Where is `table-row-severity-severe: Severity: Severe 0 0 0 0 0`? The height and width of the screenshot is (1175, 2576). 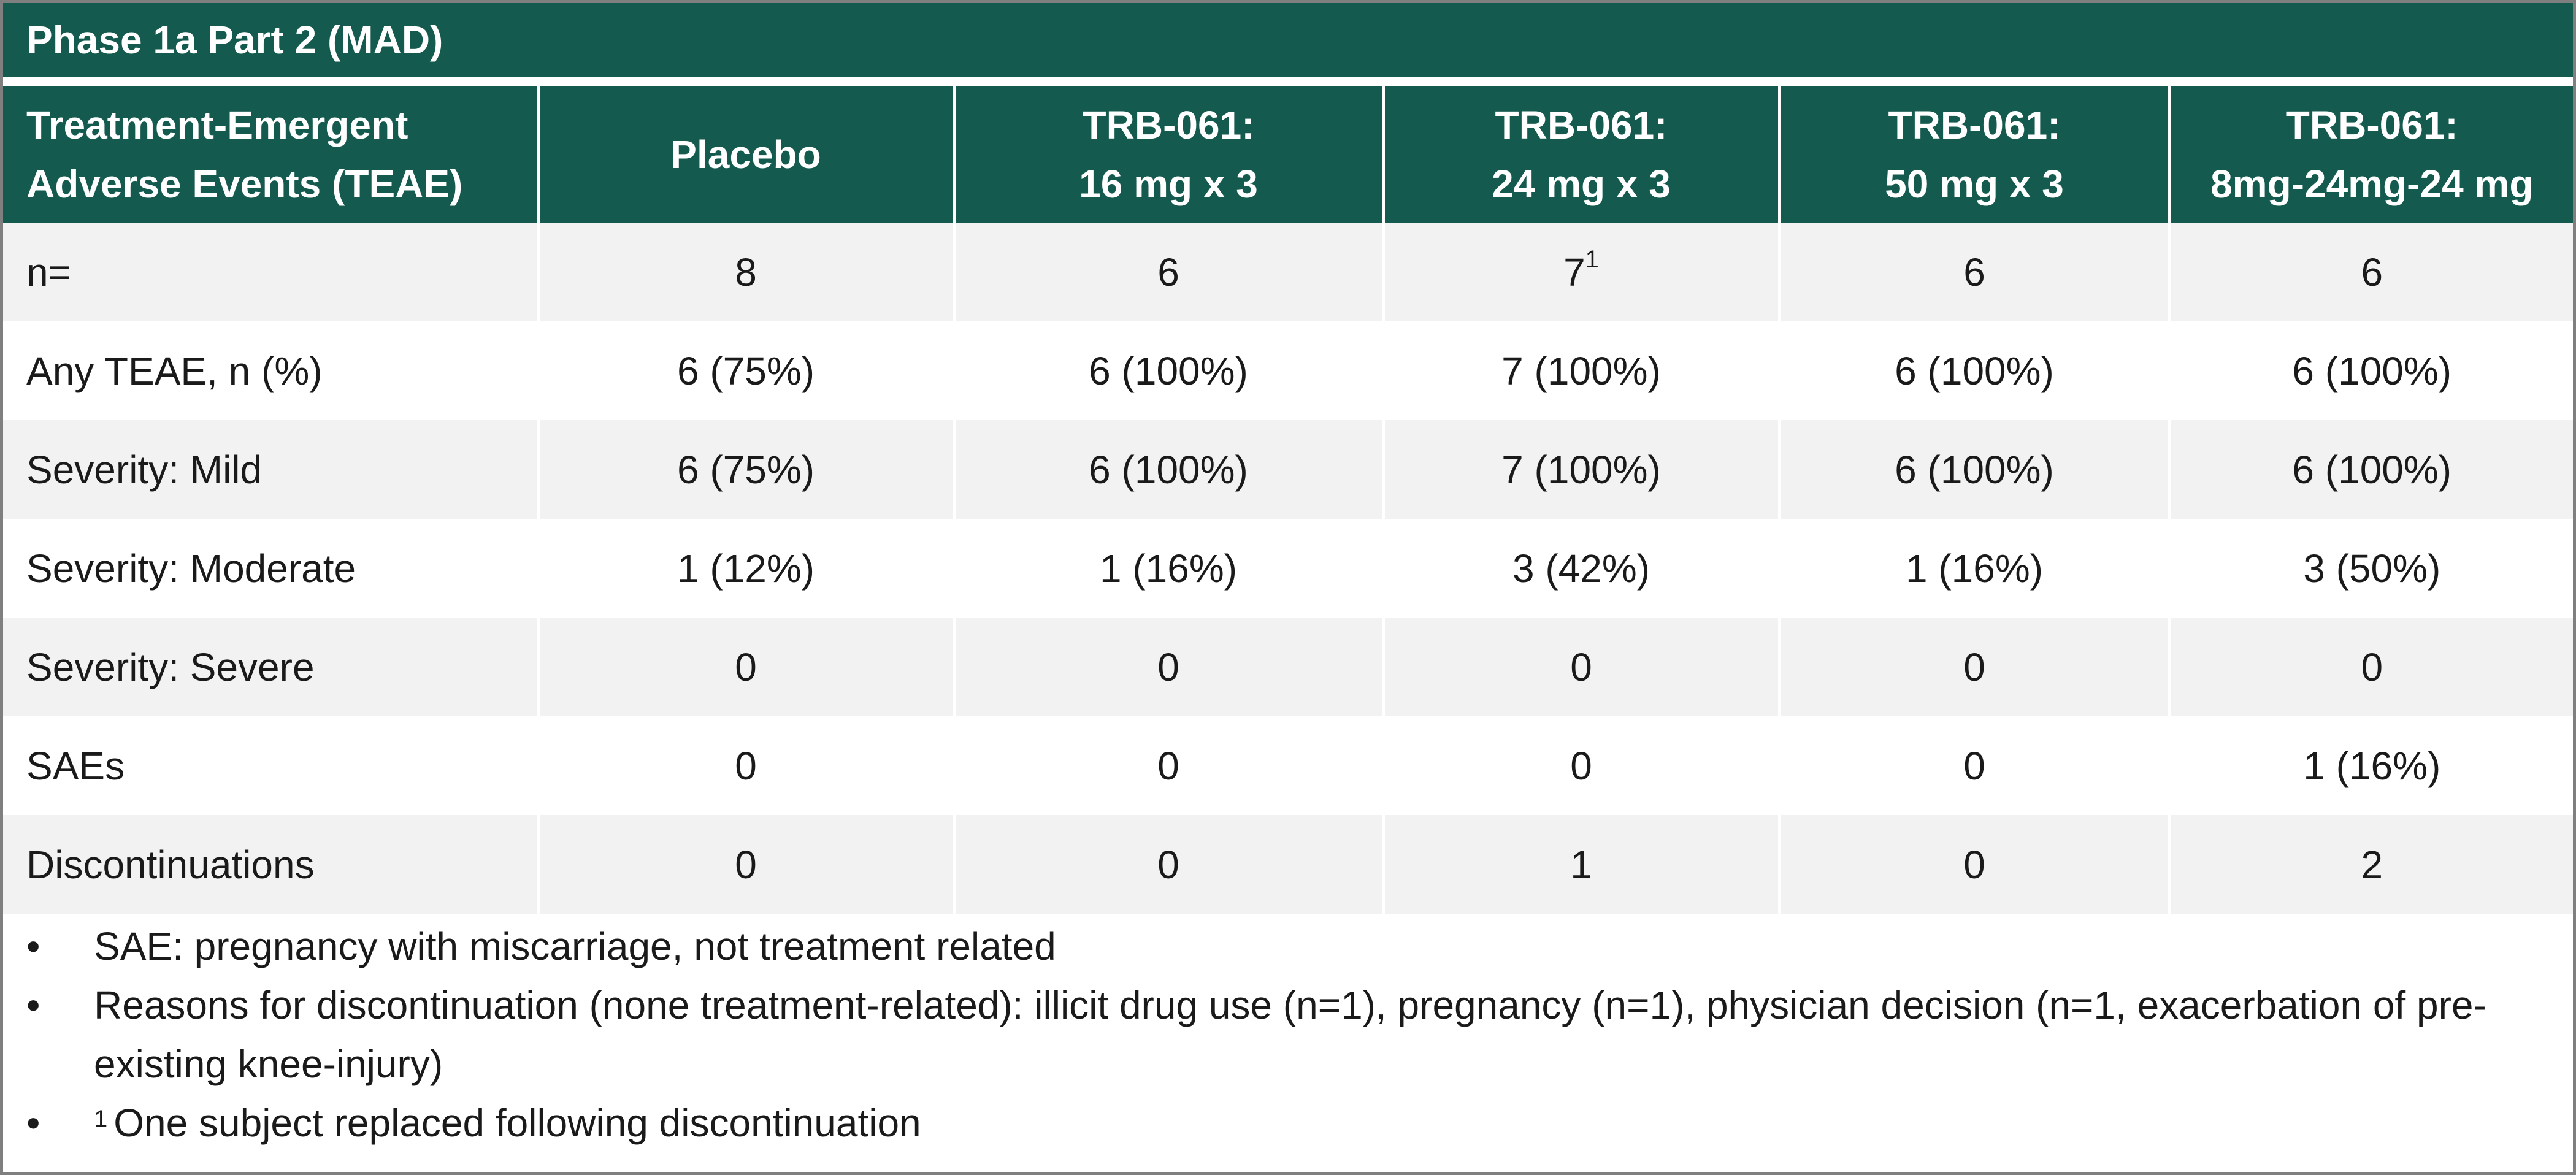 table-row-severity-severe: Severity: Severe 0 0 0 0 0 is located at coordinates (1288, 667).